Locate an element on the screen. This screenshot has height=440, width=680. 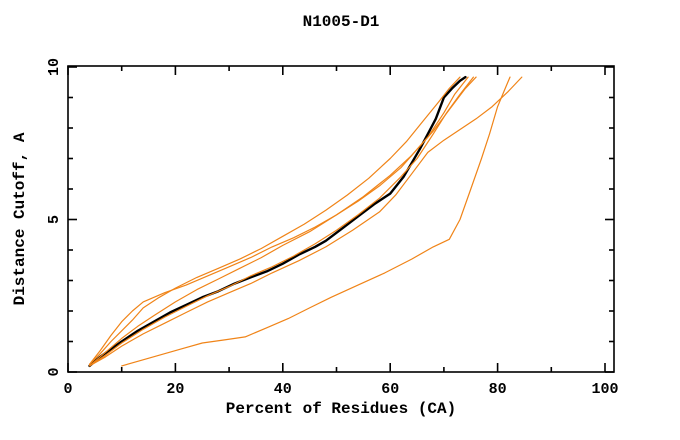
x-tick-label: 80 is located at coordinates (498, 389).